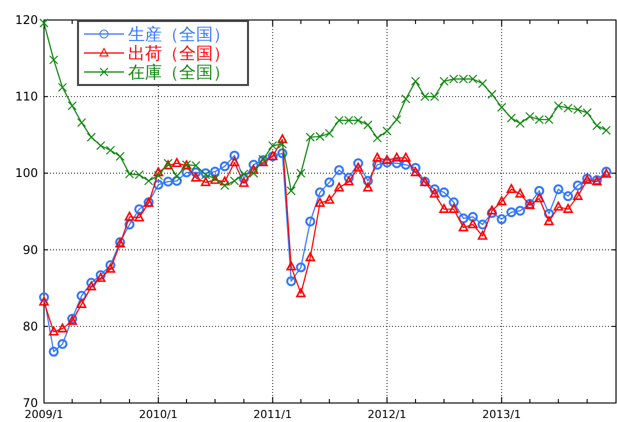 The image size is (617, 422). Describe the element at coordinates (158, 414) in the screenshot. I see `x-tick-label: 2010/1` at that location.